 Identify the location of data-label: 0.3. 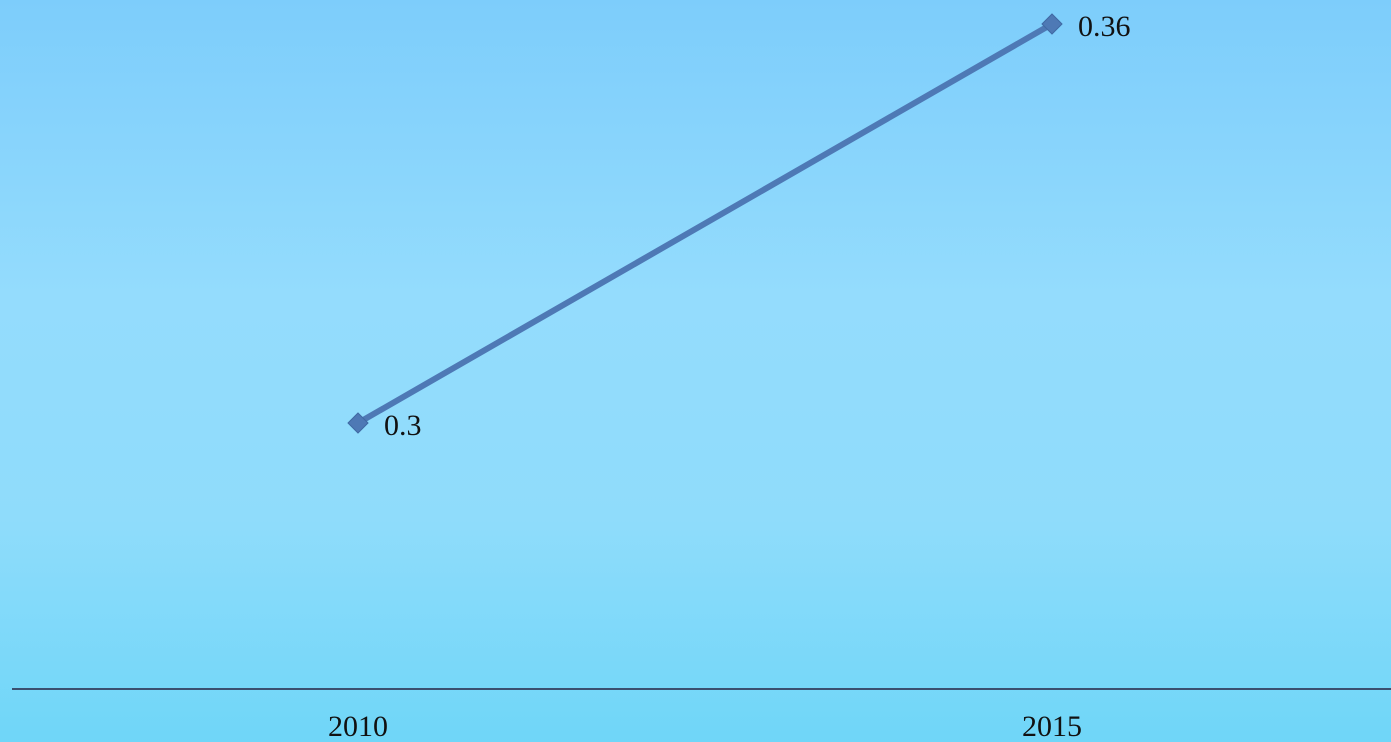
(403, 425).